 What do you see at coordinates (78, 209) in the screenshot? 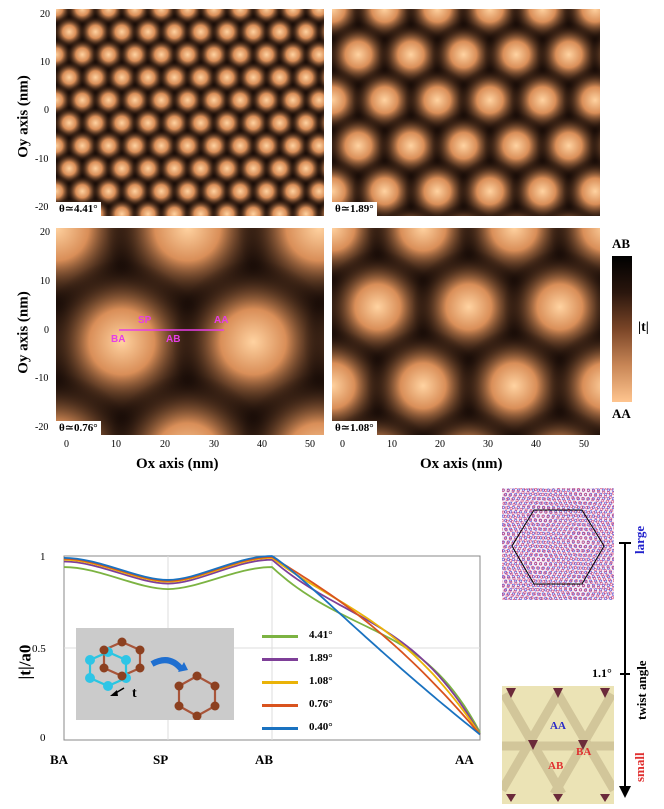
I see `theta-label: θ≃4.41°` at bounding box center [78, 209].